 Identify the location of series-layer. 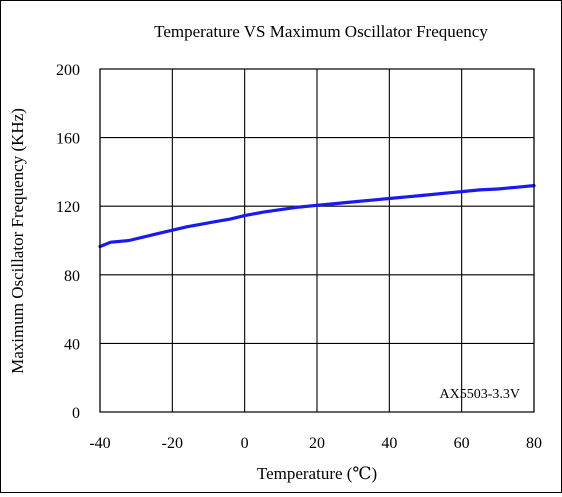
(317, 216).